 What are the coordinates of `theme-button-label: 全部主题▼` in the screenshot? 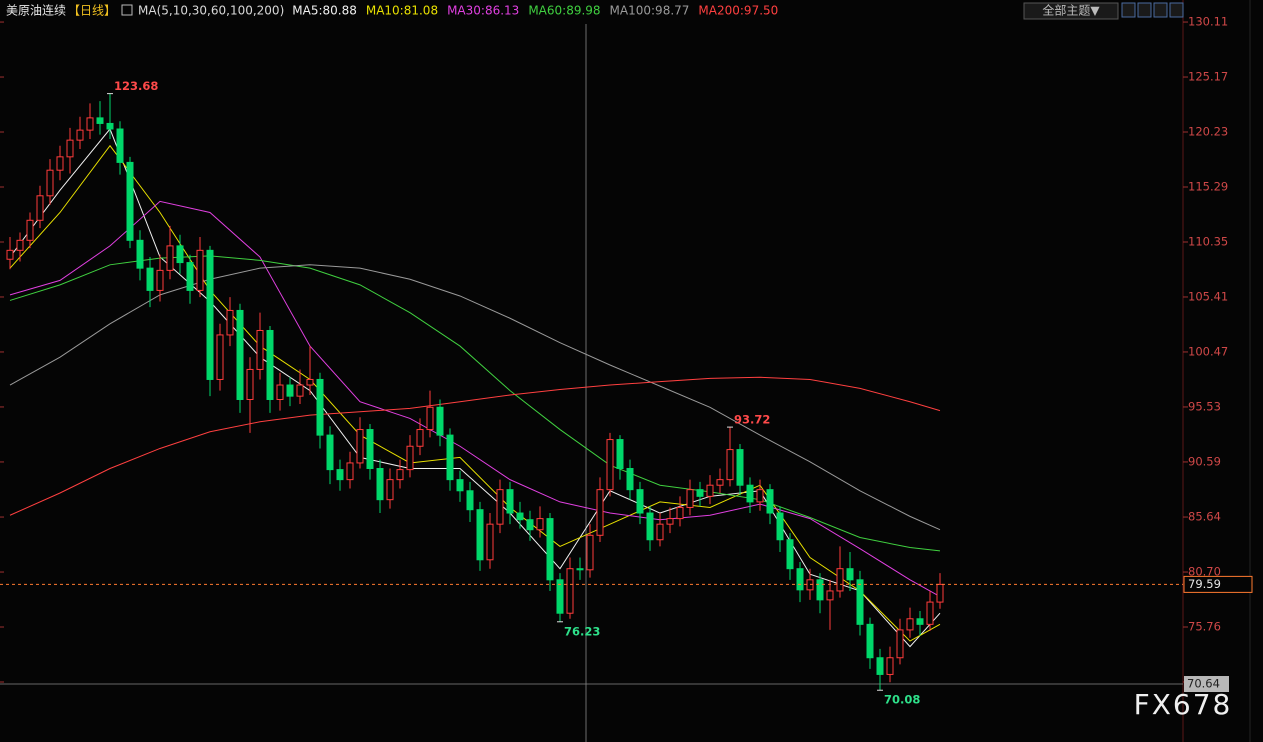 It's located at (1071, 10).